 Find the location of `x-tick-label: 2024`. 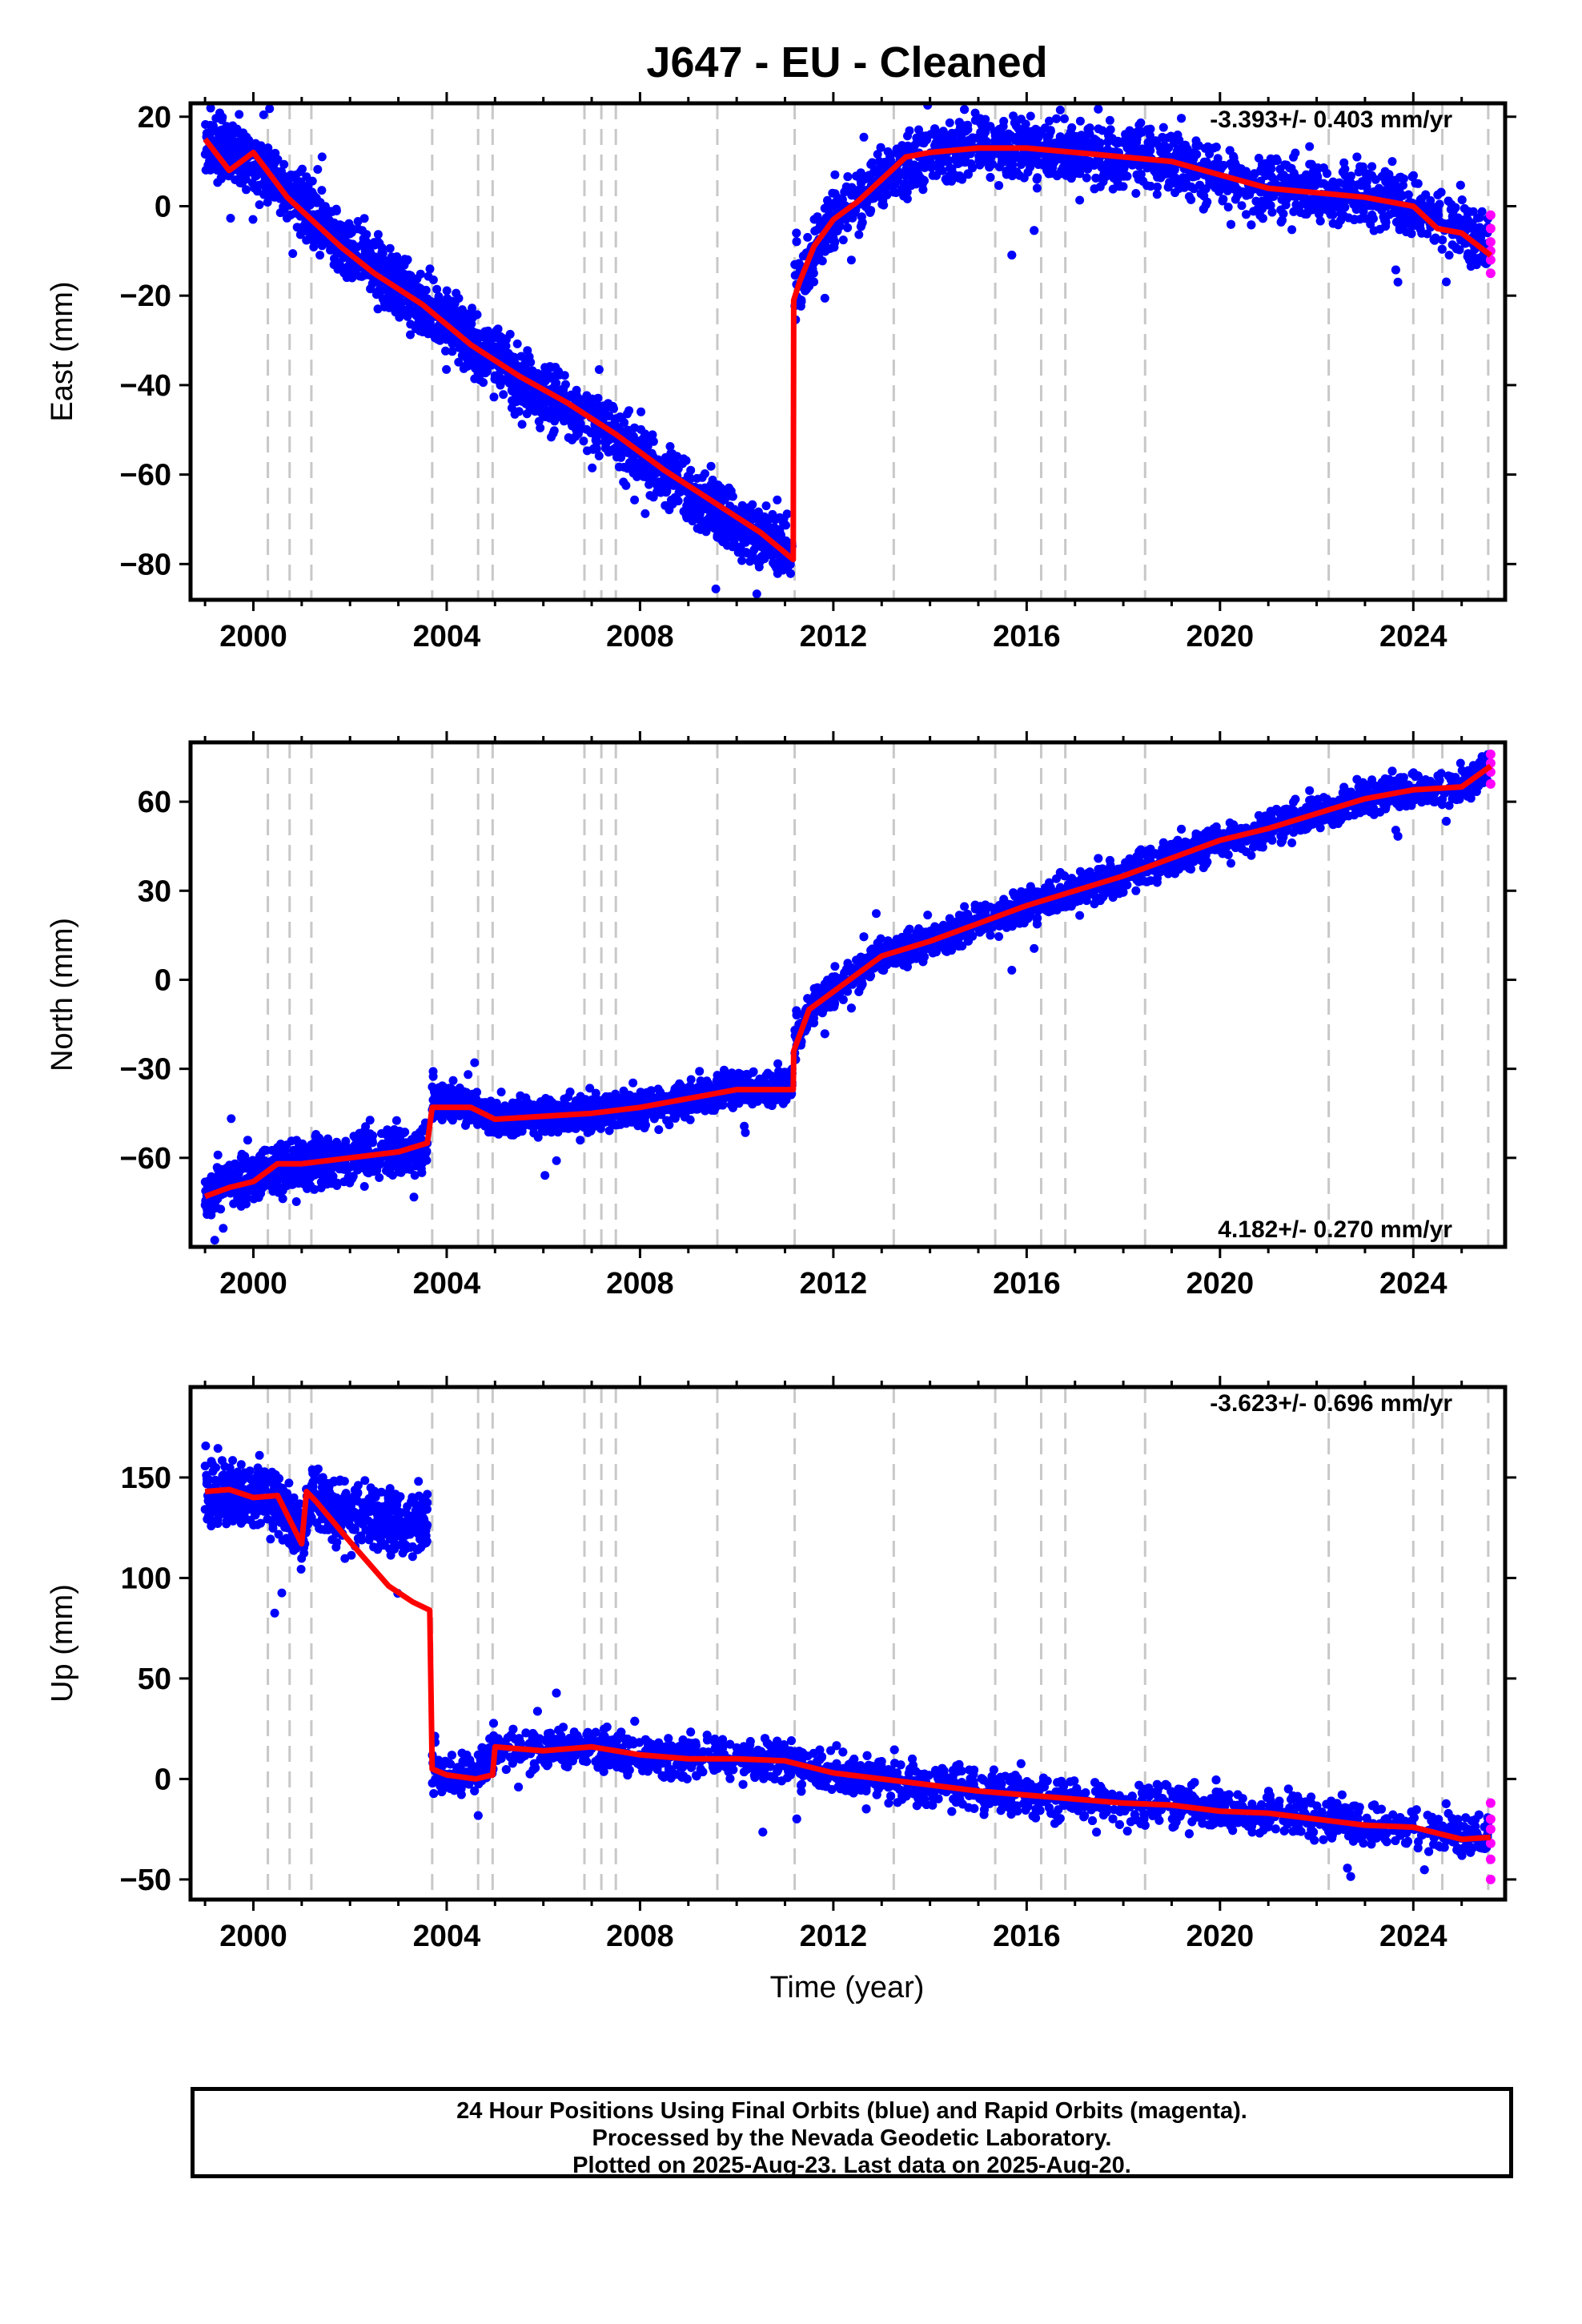

x-tick-label: 2024 is located at coordinates (1413, 636).